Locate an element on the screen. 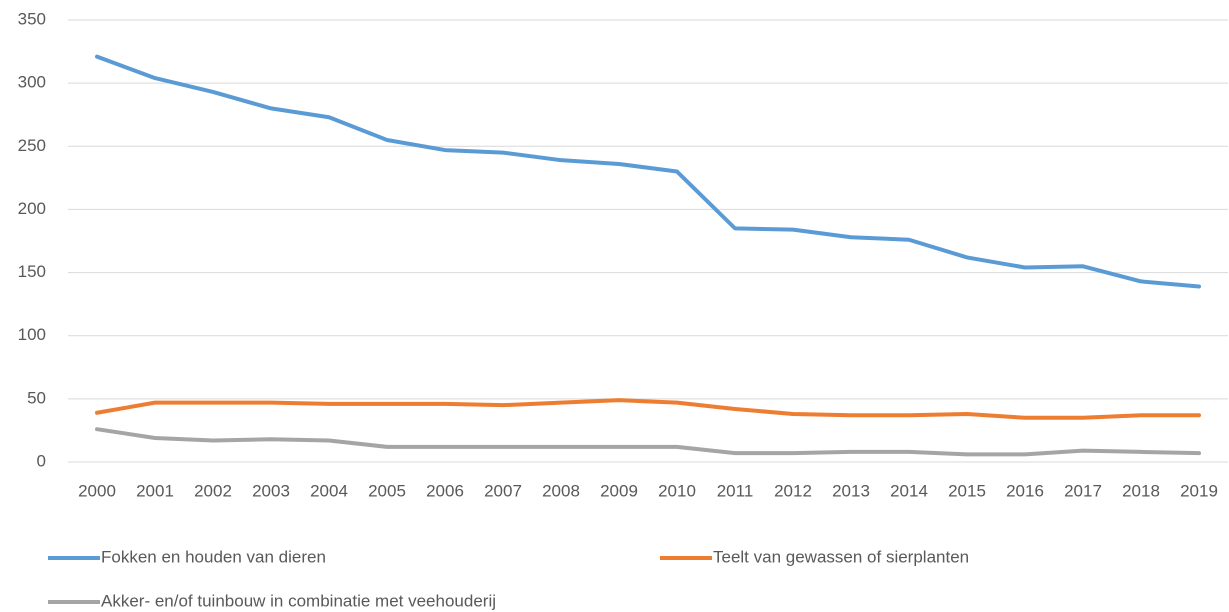 The height and width of the screenshot is (612, 1229). y-tick-label: 50 is located at coordinates (36, 397).